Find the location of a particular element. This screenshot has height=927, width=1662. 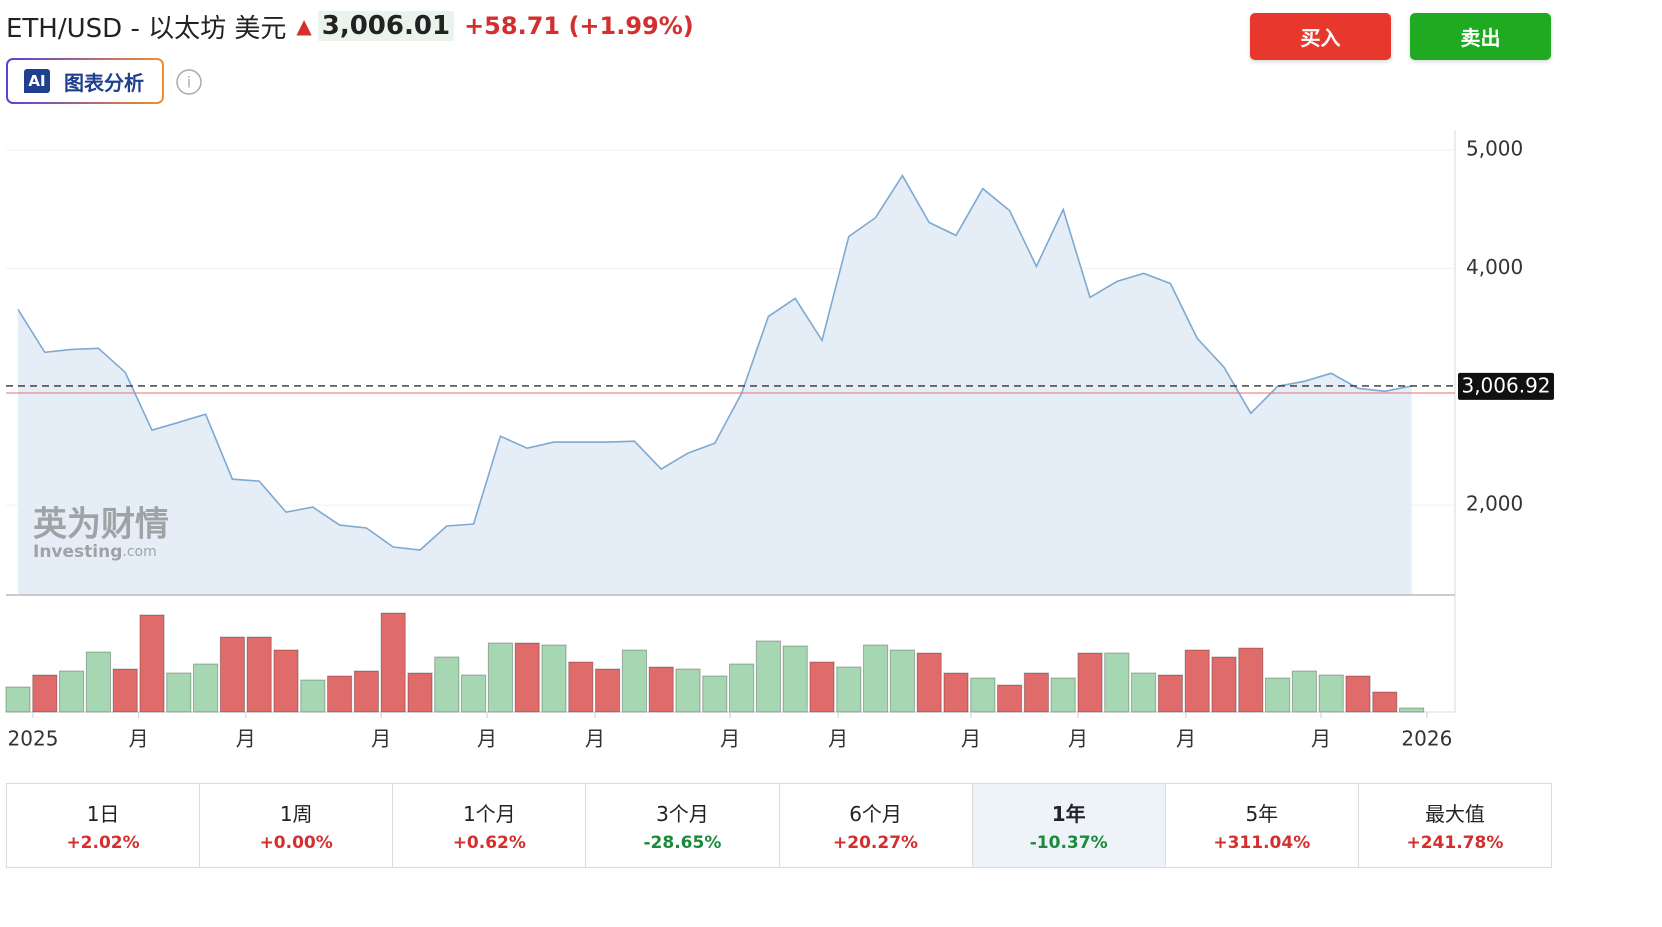

y-tick-label: 5,000 is located at coordinates (1494, 149).